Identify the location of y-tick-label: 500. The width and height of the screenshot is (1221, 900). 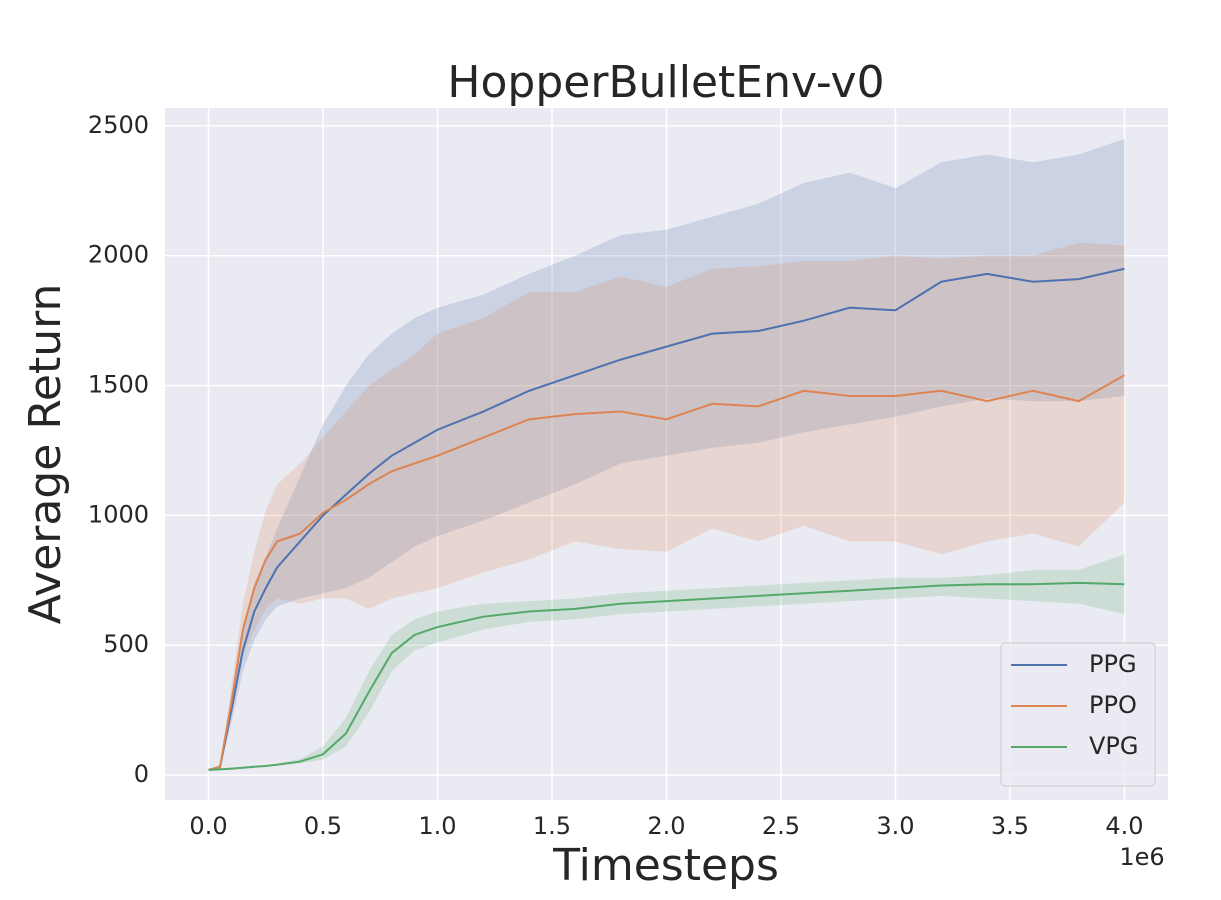
(126, 644).